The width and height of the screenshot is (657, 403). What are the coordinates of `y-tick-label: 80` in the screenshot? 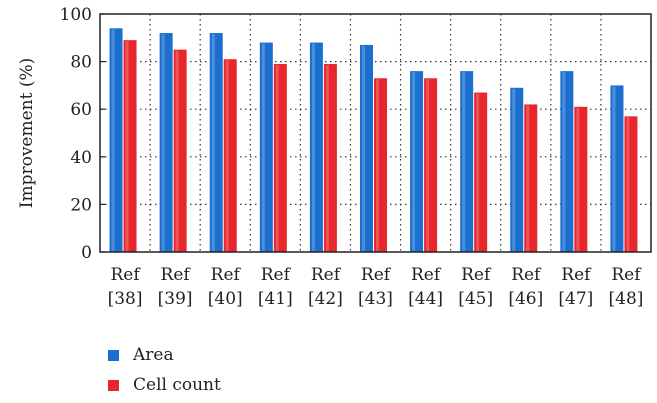 It's located at (81, 63).